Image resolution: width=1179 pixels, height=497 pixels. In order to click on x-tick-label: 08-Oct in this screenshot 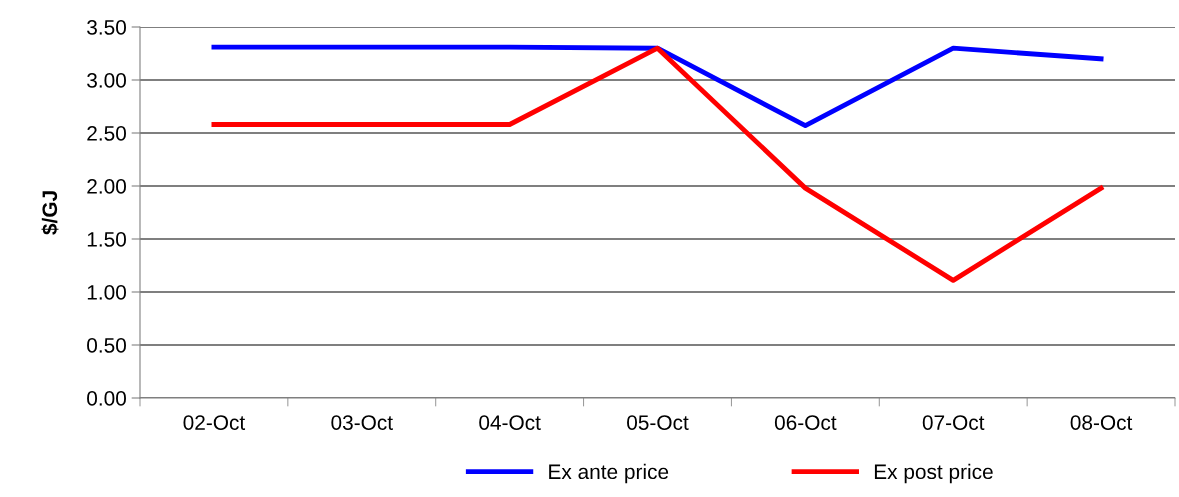, I will do `click(1101, 422)`.